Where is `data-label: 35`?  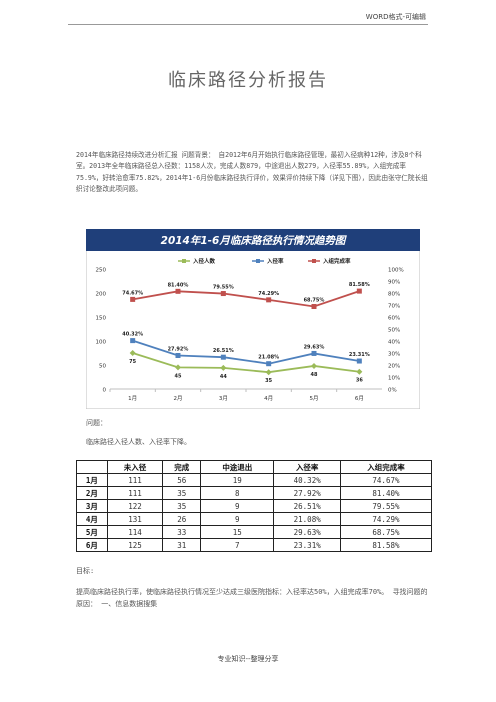
data-label: 35 is located at coordinates (268, 381).